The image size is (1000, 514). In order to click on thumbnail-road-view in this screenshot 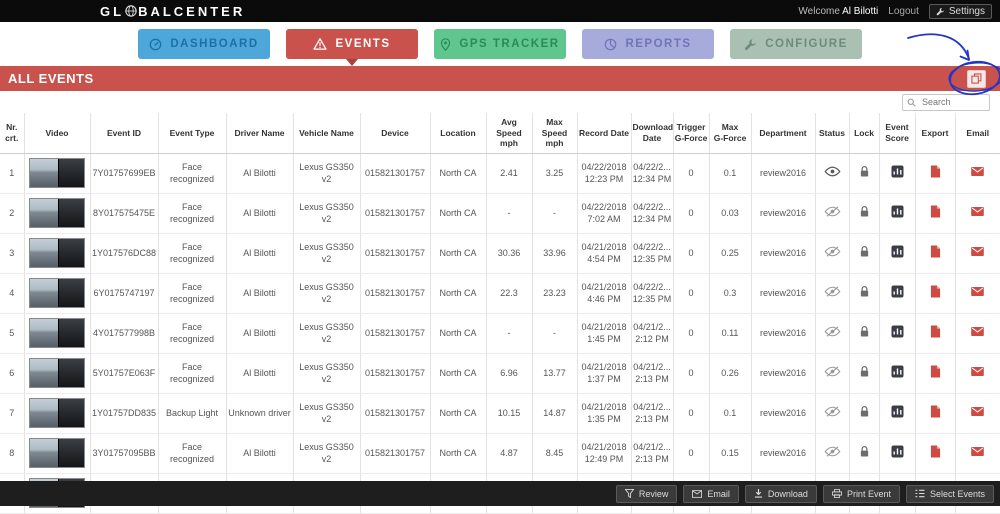, I will do `click(44, 253)`.